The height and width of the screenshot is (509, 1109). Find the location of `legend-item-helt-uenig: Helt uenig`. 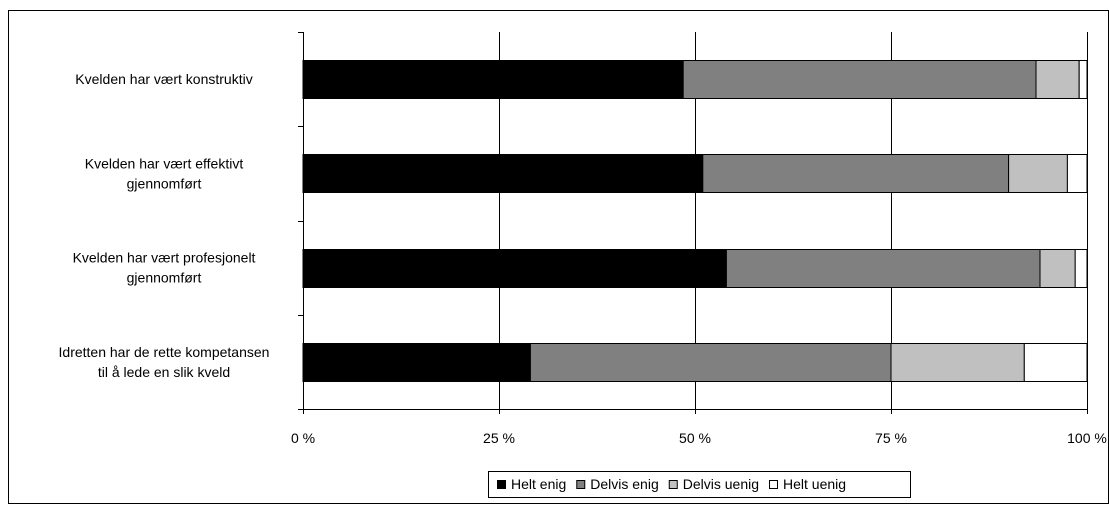

legend-item-helt-uenig: Helt uenig is located at coordinates (807, 484).